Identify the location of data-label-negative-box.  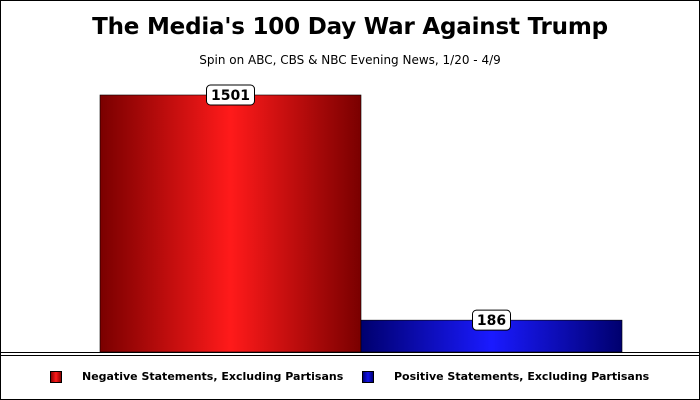
(230, 95).